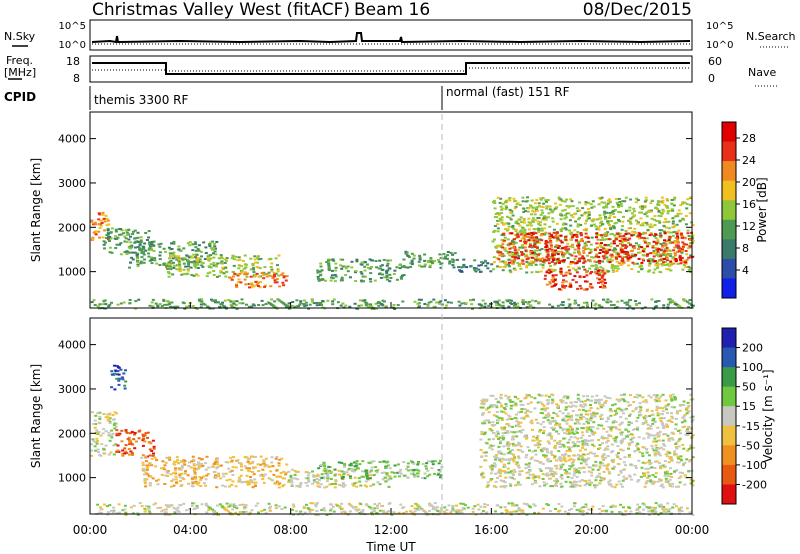 The width and height of the screenshot is (800, 554). I want to click on freq-tick-bottom: 8, so click(76, 78).